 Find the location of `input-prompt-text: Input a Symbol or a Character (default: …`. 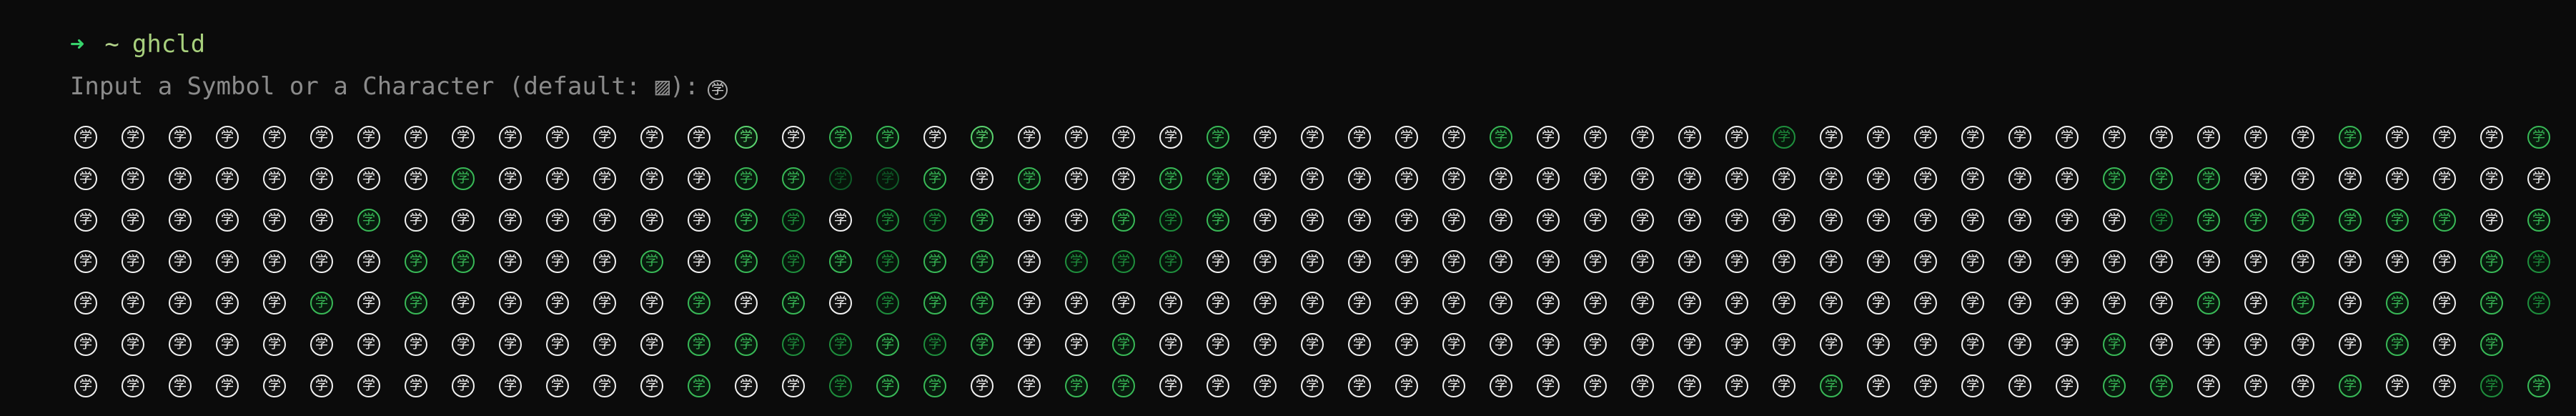

input-prompt-text: Input a Symbol or a Character (default: … is located at coordinates (385, 86).